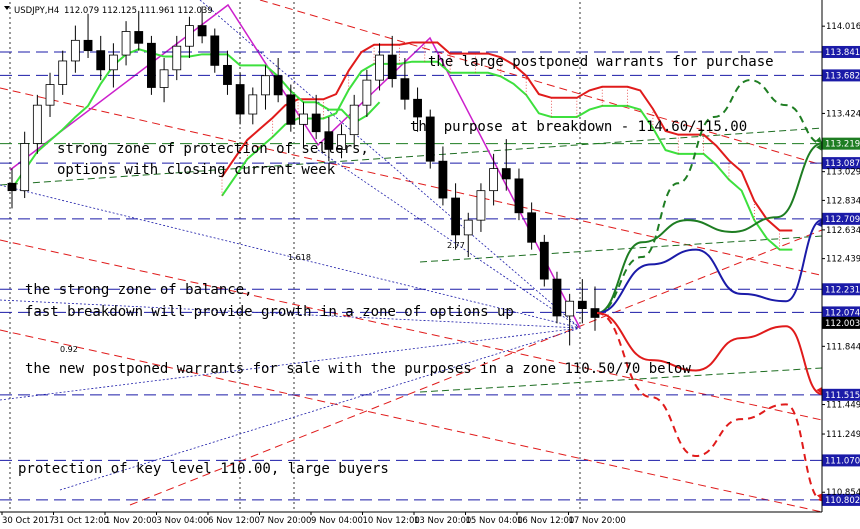 The height and width of the screenshot is (529, 860). Describe the element at coordinates (578, 127) in the screenshot. I see `annotation-purpose-breakdown: the purpose at breakdown - 114.60/115.00` at that location.